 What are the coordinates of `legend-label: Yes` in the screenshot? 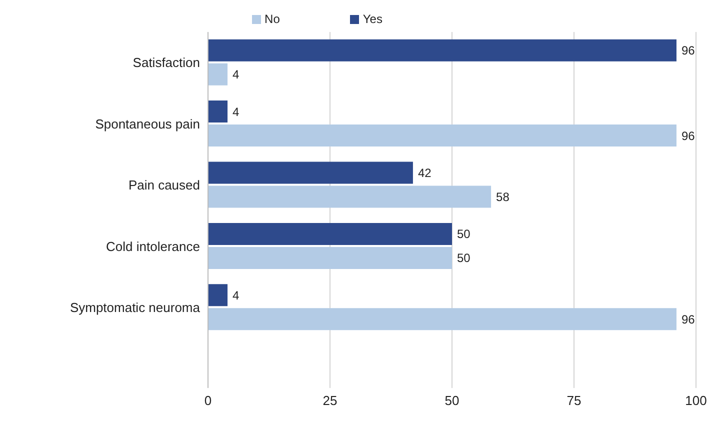 It's located at (372, 19).